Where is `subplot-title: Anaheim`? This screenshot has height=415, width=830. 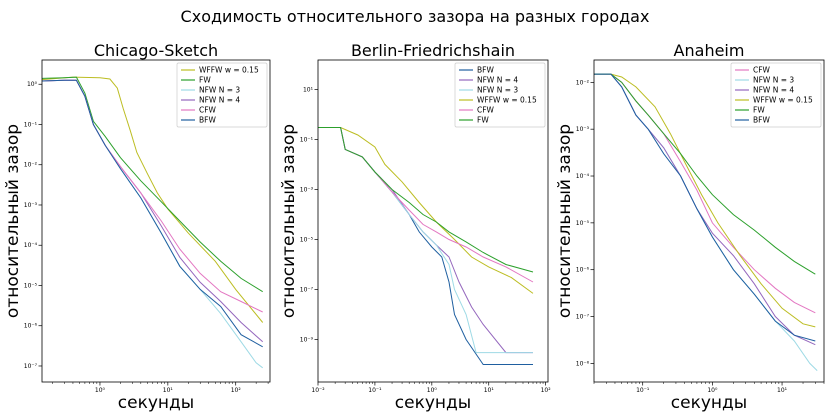 subplot-title: Anaheim is located at coordinates (709, 50).